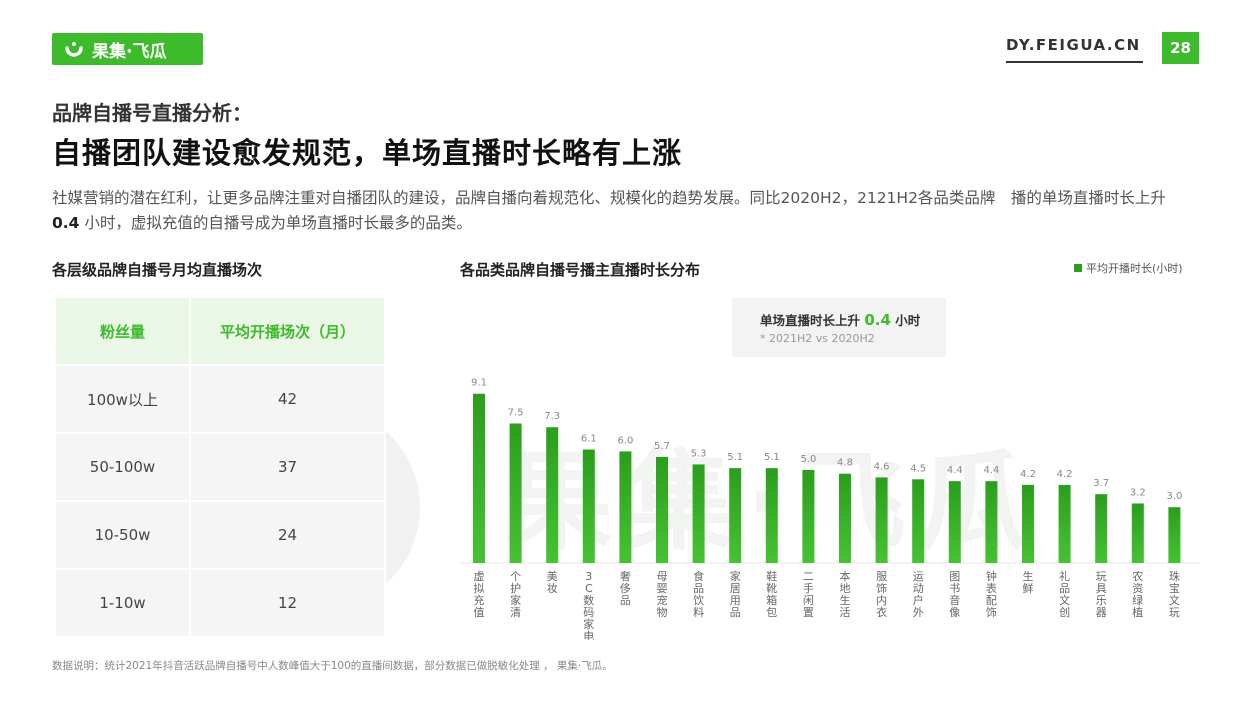 This screenshot has width=1250, height=703. Describe the element at coordinates (1101, 483) in the screenshot. I see `data-label-17: 3.7` at that location.